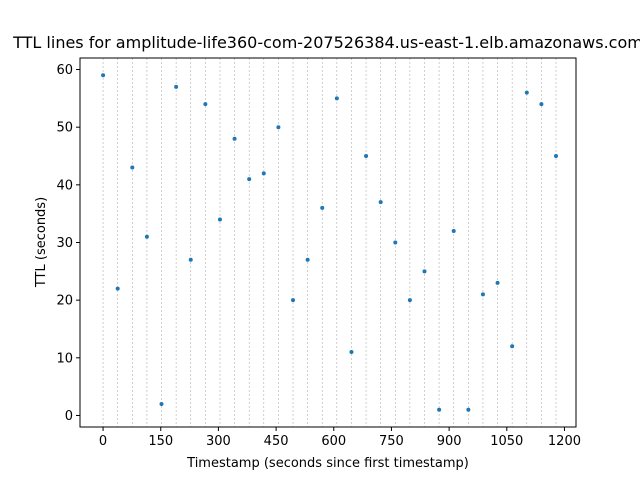 The image size is (640, 480). I want to click on x-tick-label: 1050, so click(506, 441).